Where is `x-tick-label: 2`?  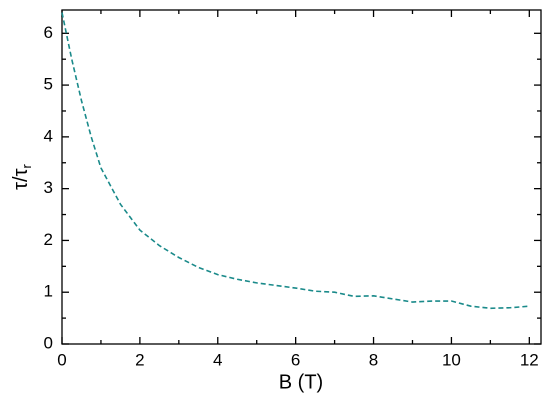
x-tick-label: 2 is located at coordinates (139, 359).